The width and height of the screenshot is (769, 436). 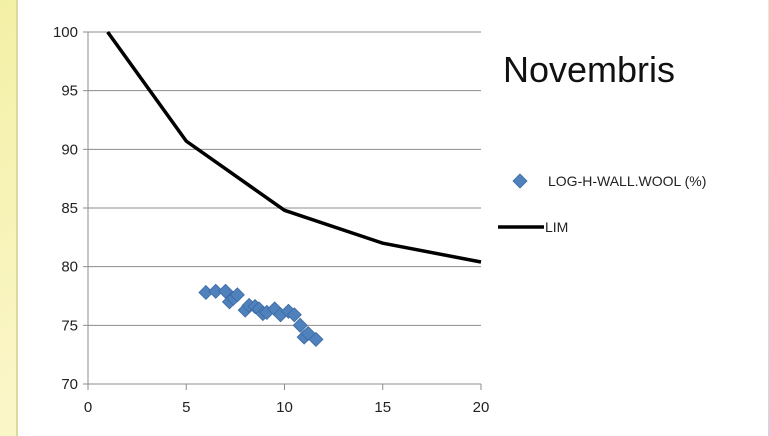 I want to click on x-tick-label: 15, so click(x=382, y=407).